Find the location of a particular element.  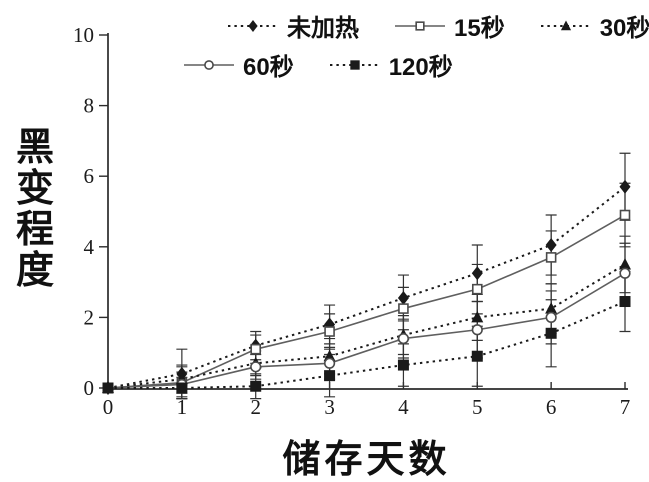

legend-item-30s: 30秒 is located at coordinates (594, 25).